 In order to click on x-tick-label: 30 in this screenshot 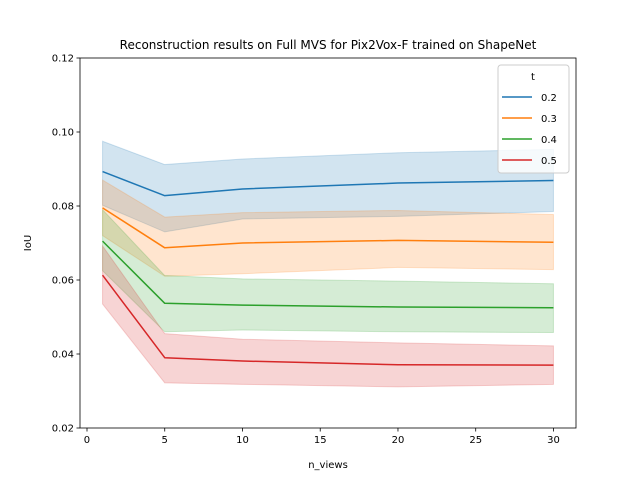, I will do `click(553, 440)`.